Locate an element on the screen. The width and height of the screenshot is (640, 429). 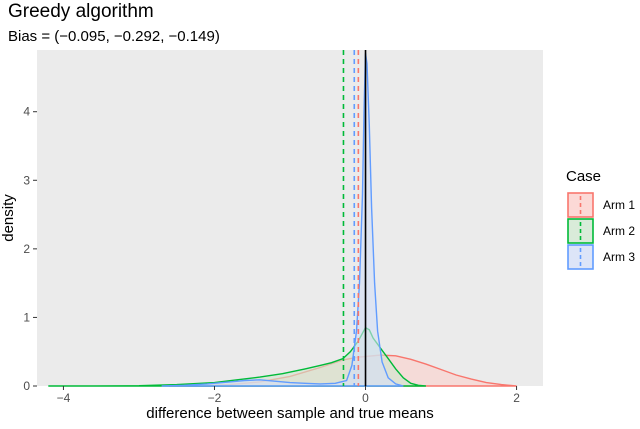
y-tick-label: 3 is located at coordinates (26, 180).